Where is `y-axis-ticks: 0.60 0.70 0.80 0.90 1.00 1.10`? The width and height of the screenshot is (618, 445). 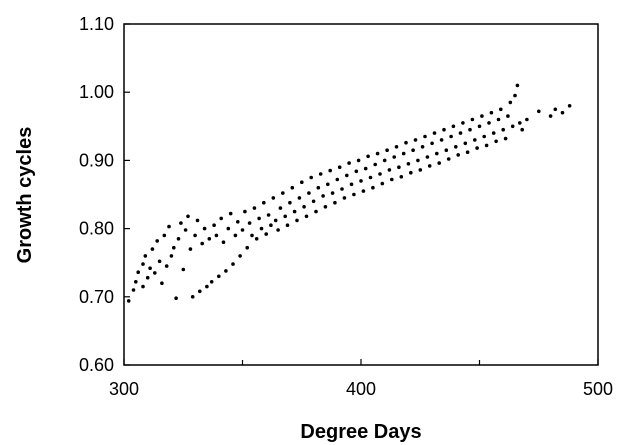
y-axis-ticks: 0.60 0.70 0.80 0.90 1.00 1.10 is located at coordinates (104, 194).